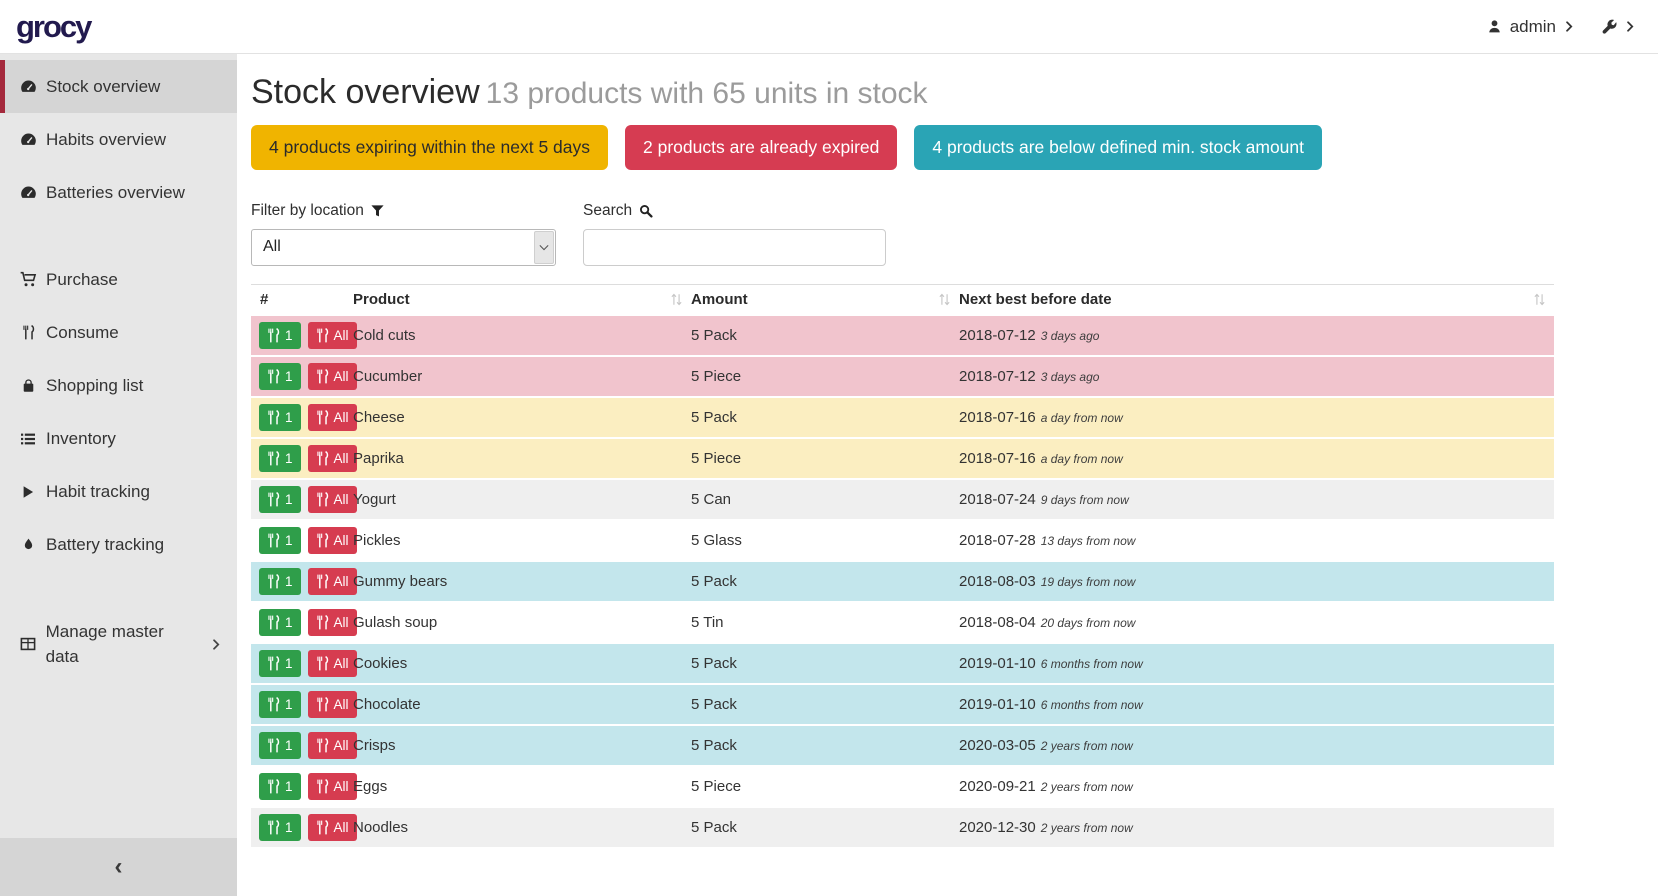  What do you see at coordinates (1088, 622) in the screenshot?
I see `date-relative: 20 days from now` at bounding box center [1088, 622].